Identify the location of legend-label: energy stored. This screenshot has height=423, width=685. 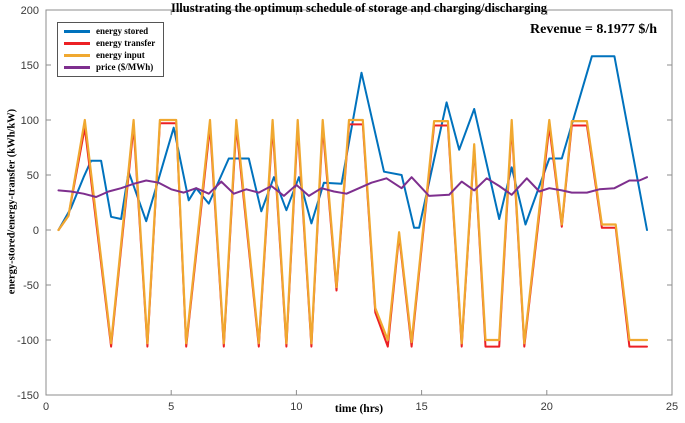
(122, 31).